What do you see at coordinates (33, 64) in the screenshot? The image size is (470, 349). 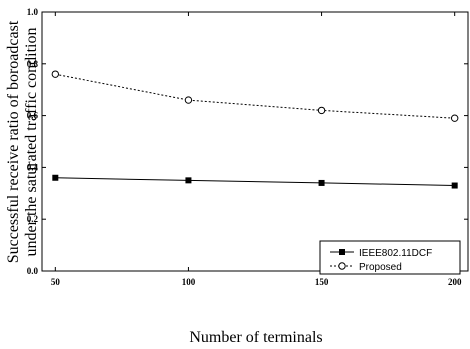 I see `y-tick-label: 0.8` at bounding box center [33, 64].